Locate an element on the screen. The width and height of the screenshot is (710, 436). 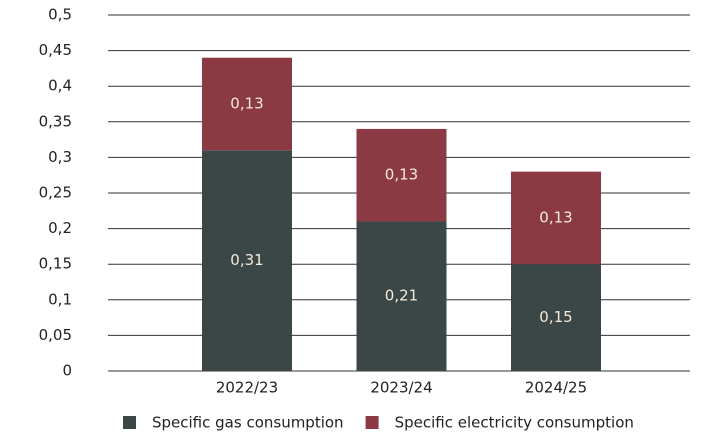
value-label: 0,15 is located at coordinates (555, 317).